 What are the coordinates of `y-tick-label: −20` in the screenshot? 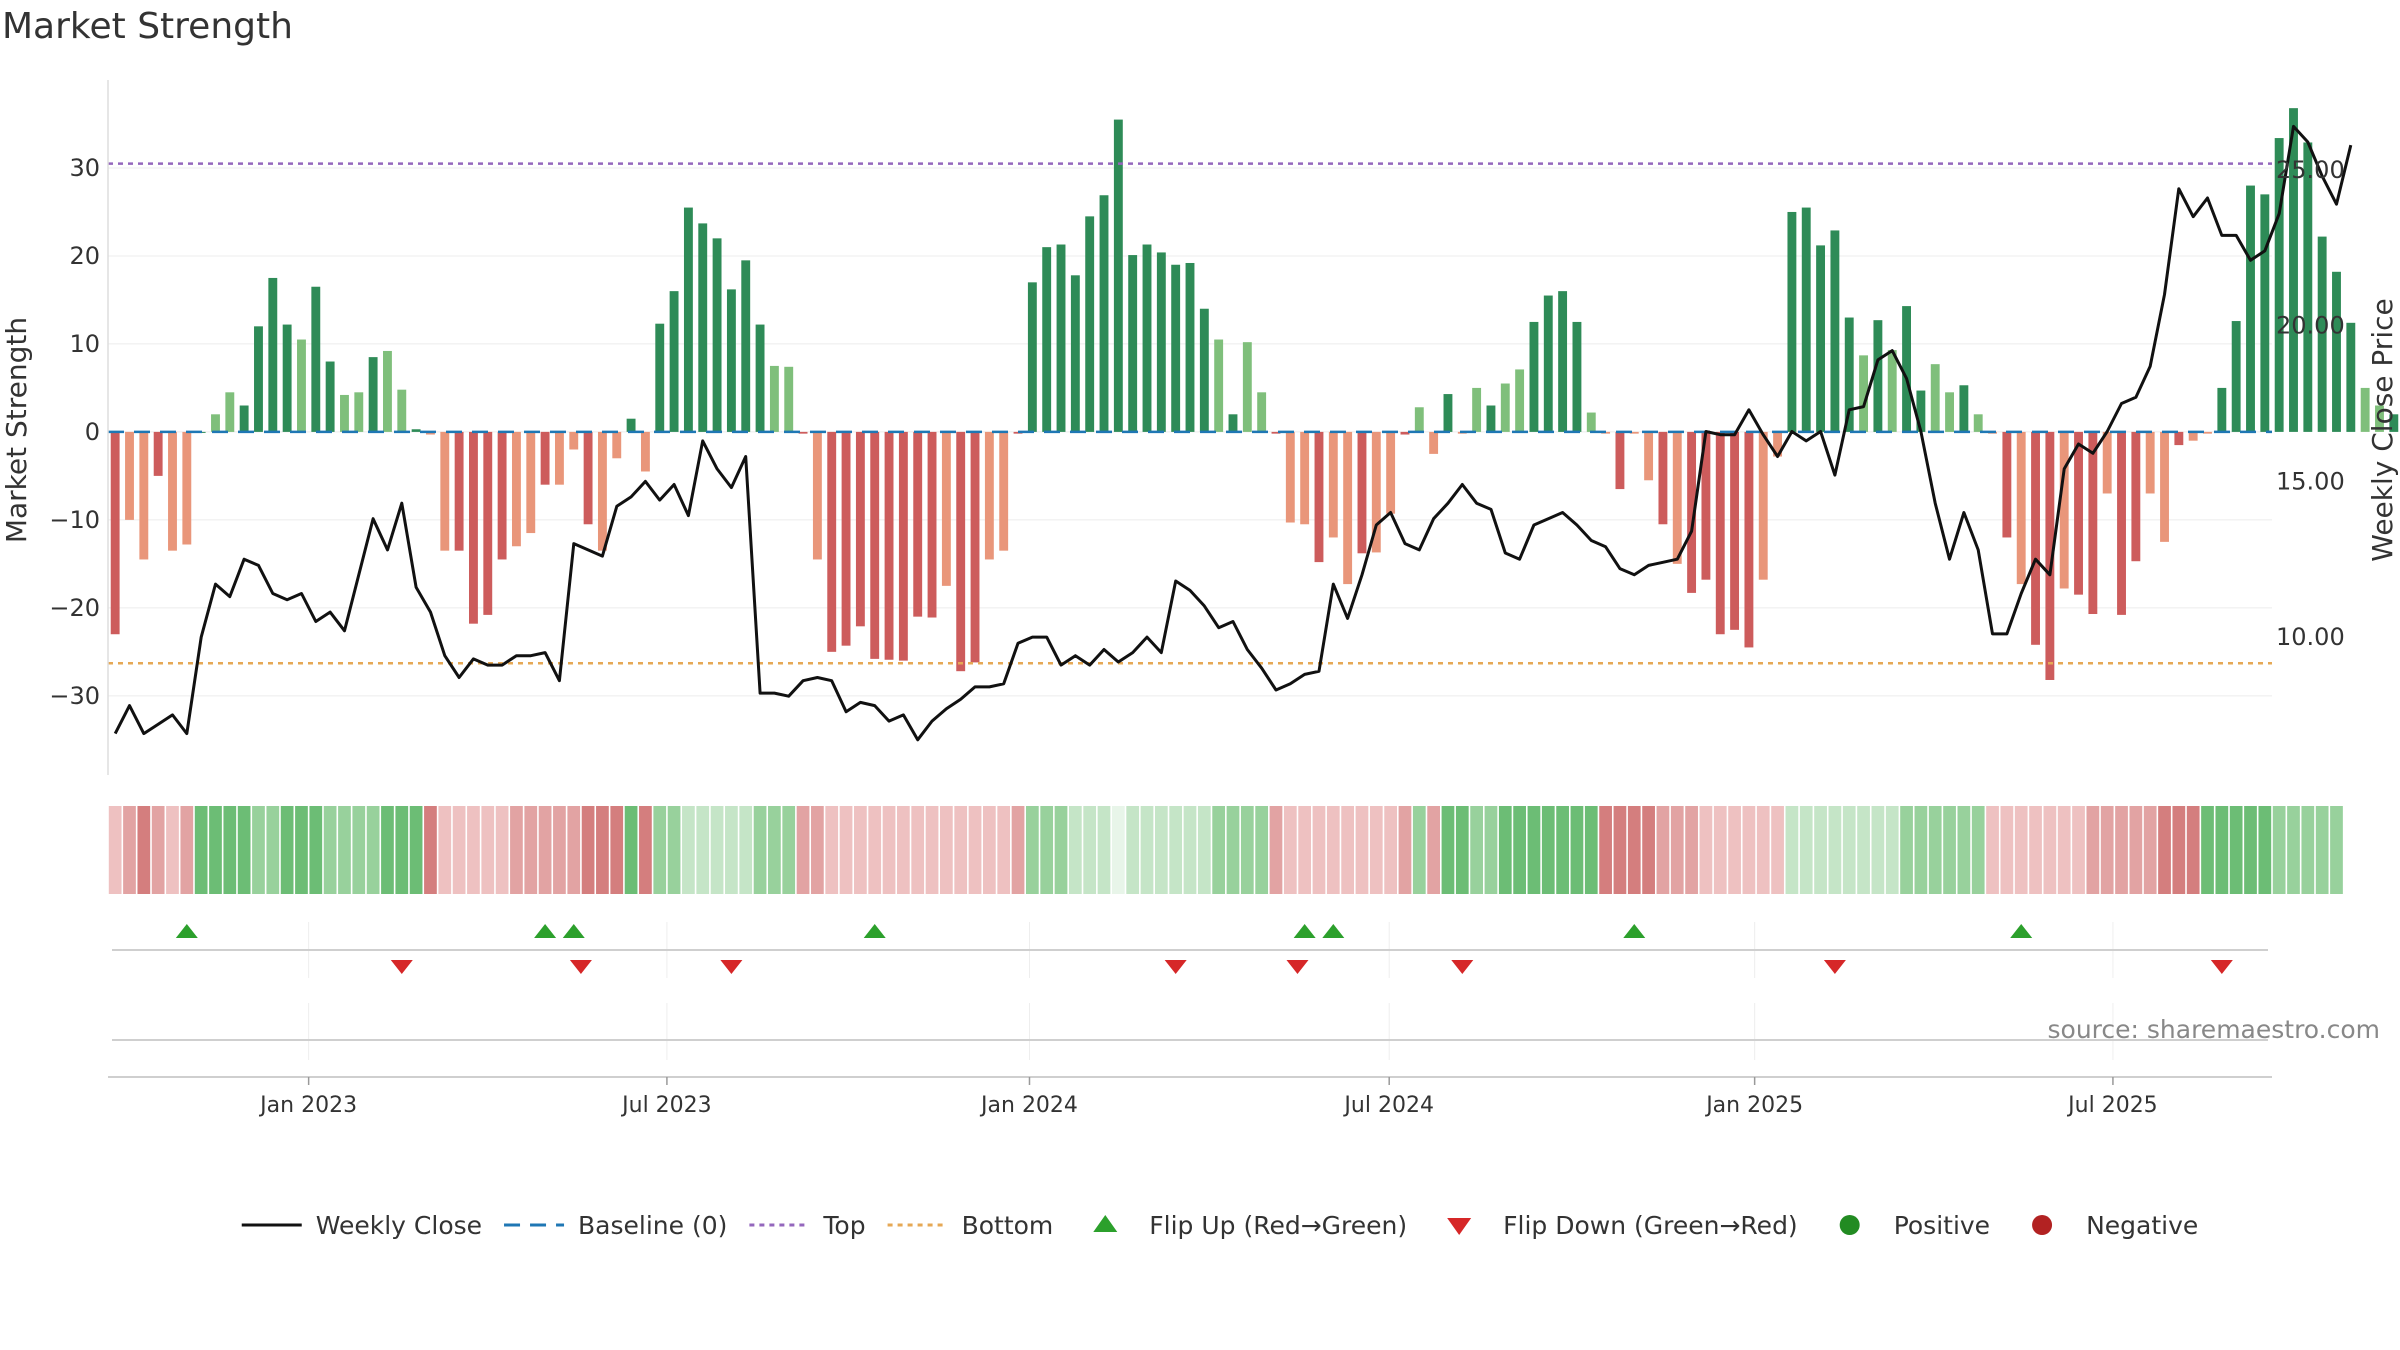 It's located at (74, 608).